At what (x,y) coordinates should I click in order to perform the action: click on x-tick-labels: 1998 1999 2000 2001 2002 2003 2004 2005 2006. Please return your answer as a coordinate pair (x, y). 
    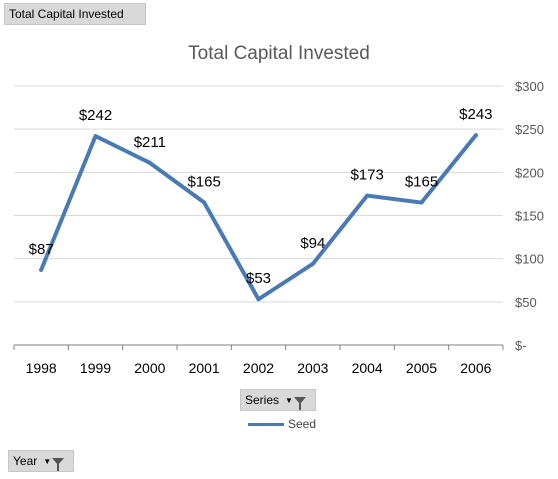
    Looking at the image, I should click on (259, 368).